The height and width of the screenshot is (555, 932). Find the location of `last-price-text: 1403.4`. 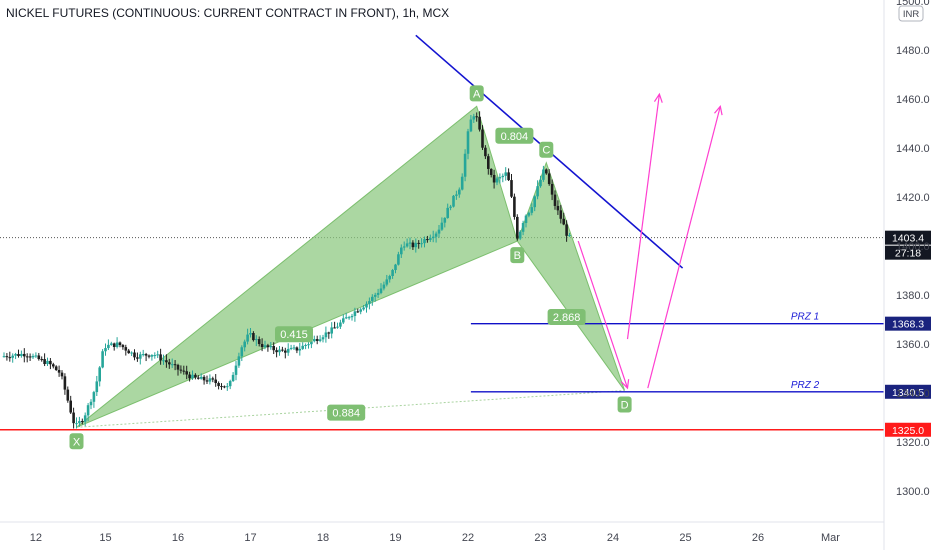

last-price-text: 1403.4 is located at coordinates (908, 239).